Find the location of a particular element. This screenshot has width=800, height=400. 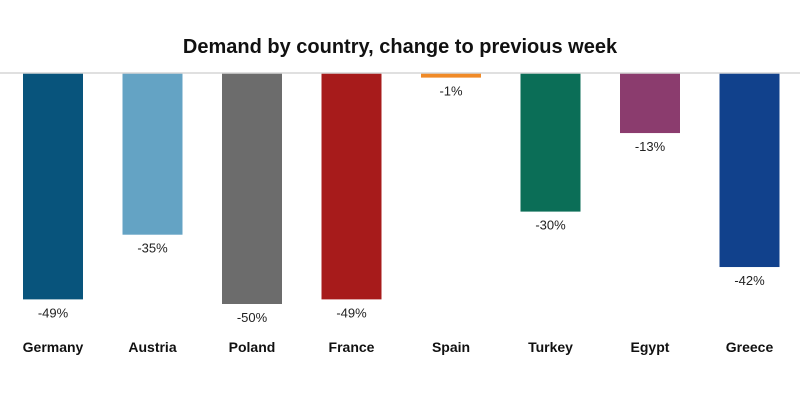

category-label-spain: Spain is located at coordinates (451, 347).